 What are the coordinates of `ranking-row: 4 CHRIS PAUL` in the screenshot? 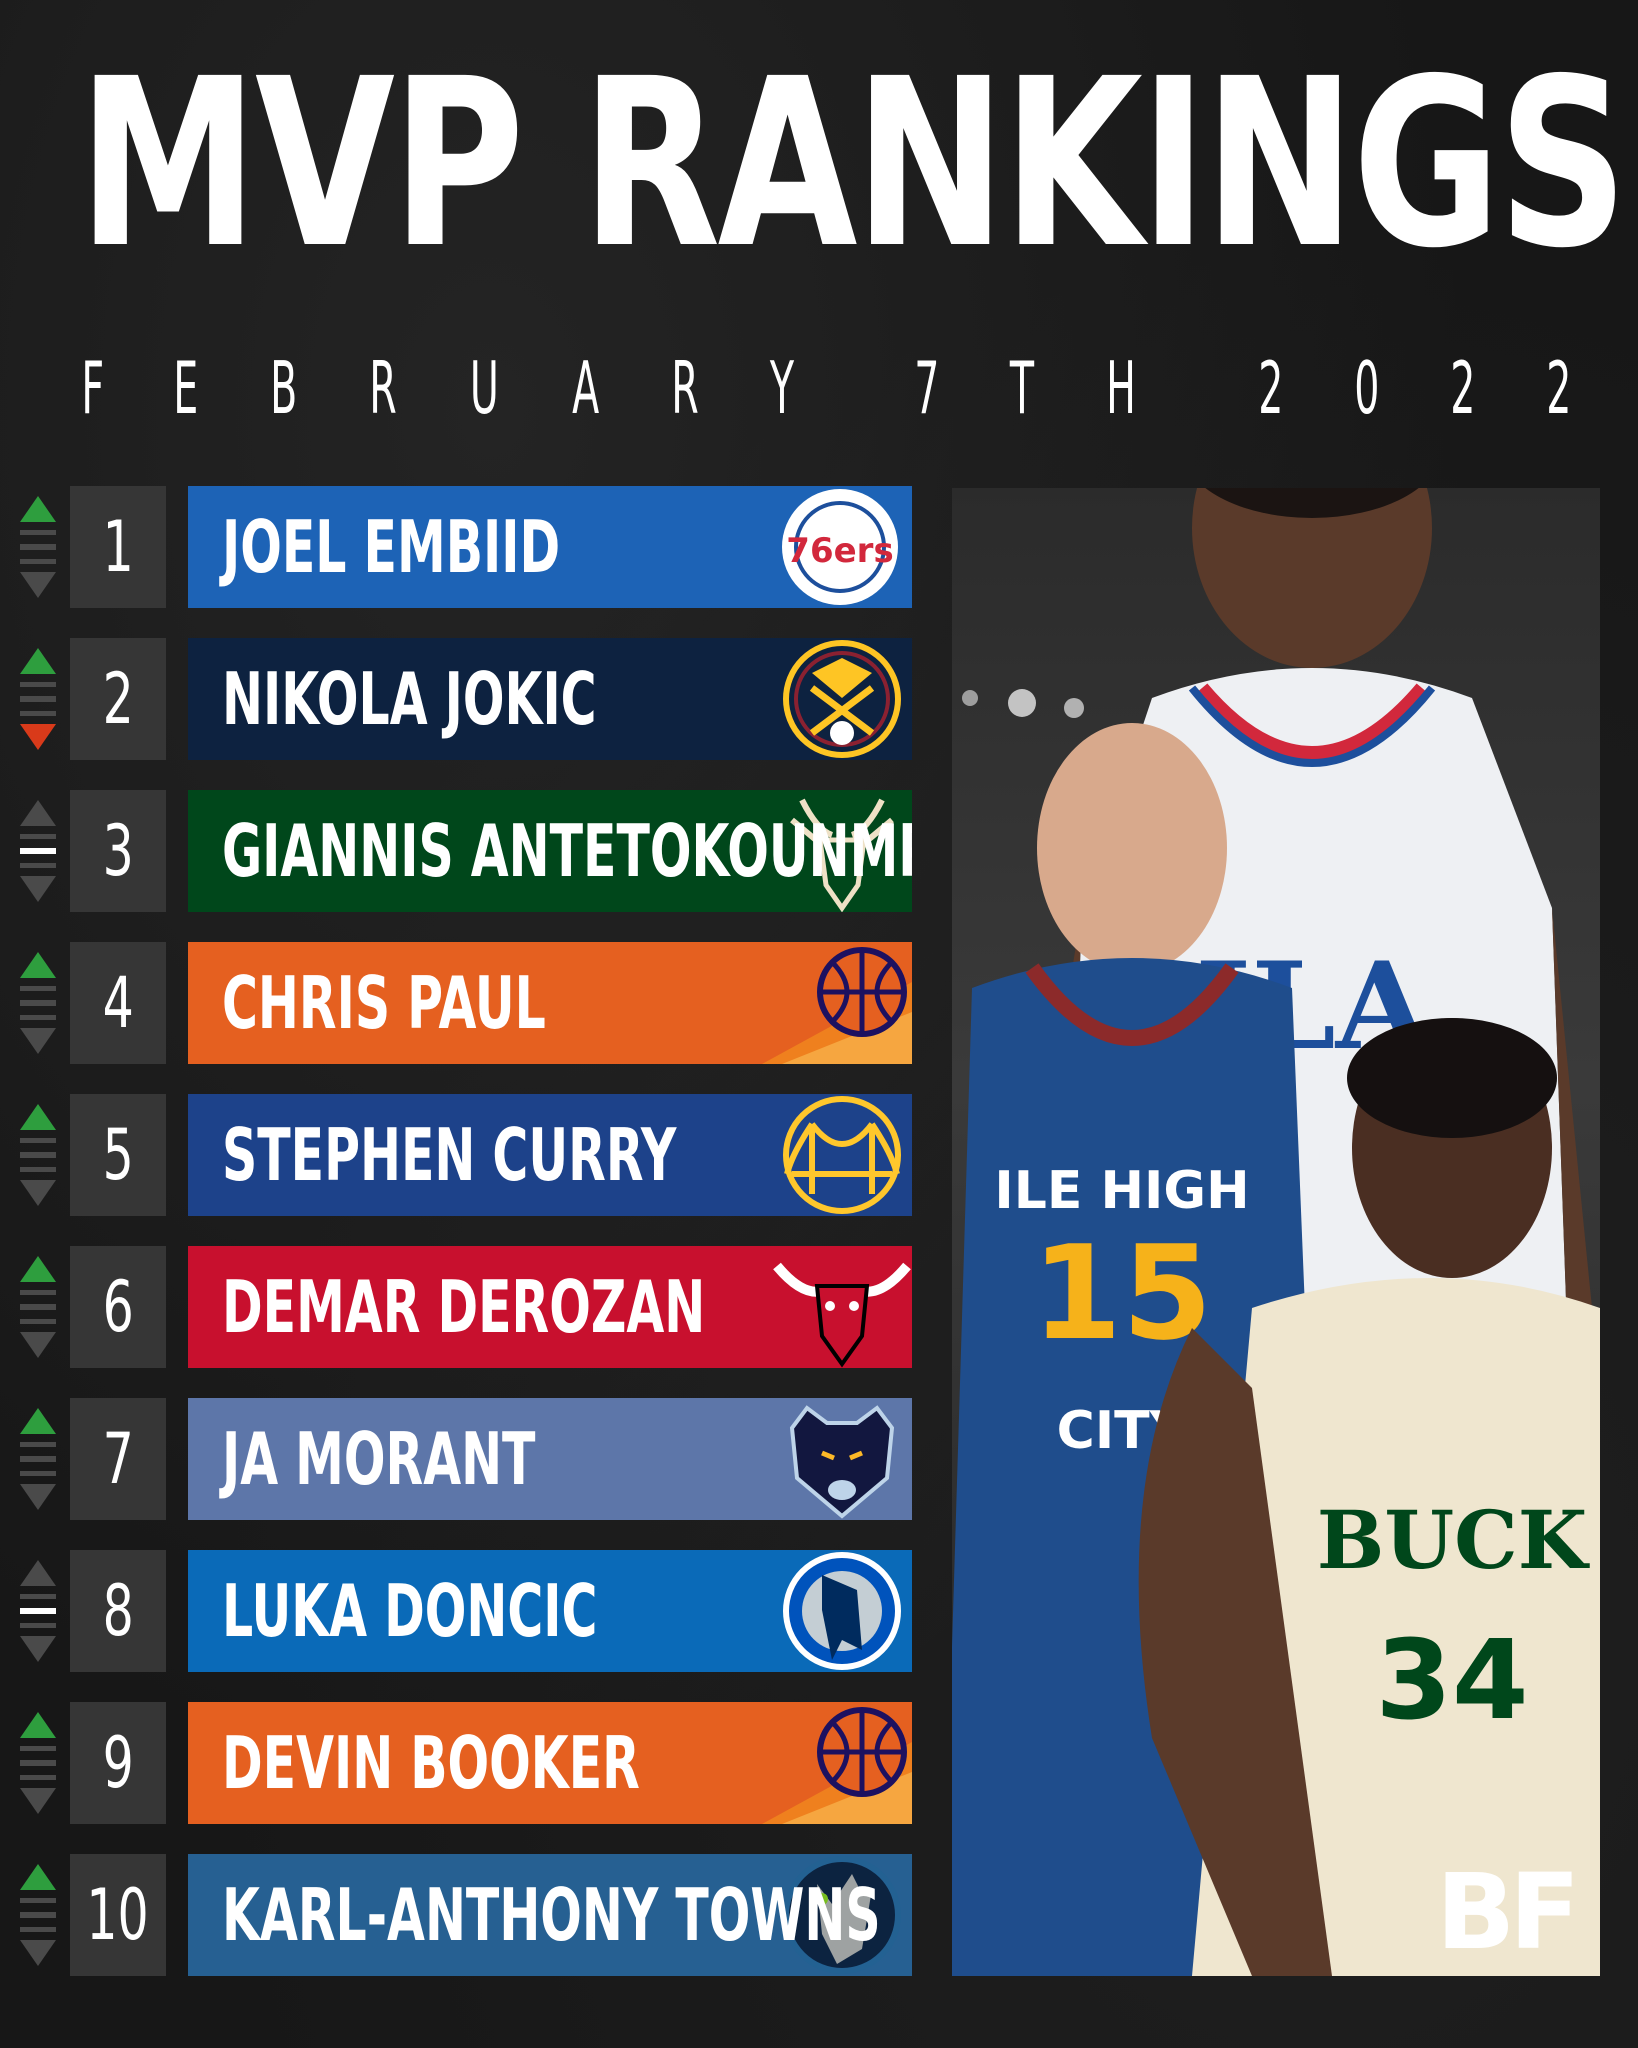 It's located at (460, 1003).